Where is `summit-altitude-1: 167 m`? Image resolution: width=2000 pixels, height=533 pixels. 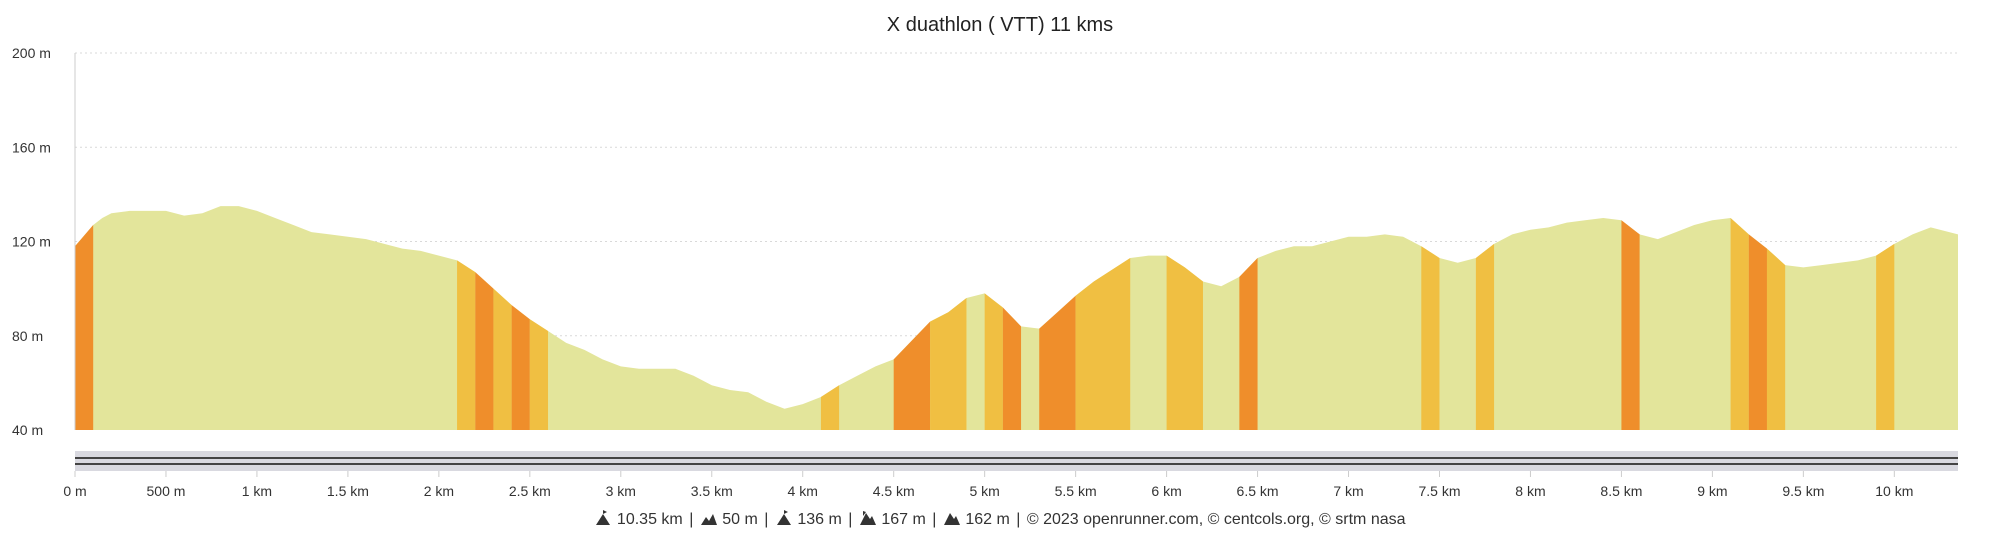 summit-altitude-1: 167 m is located at coordinates (903, 519).